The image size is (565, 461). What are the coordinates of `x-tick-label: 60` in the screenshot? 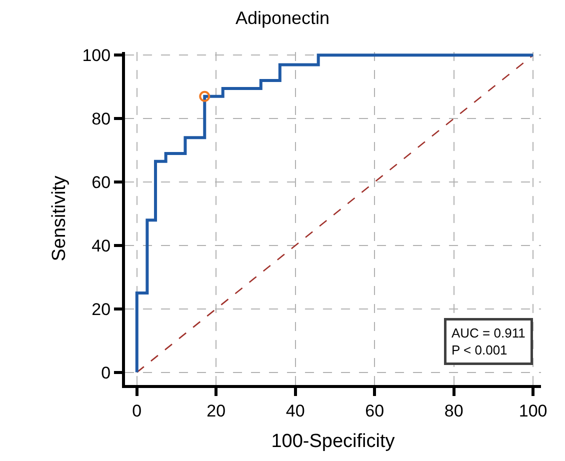 It's located at (374, 410).